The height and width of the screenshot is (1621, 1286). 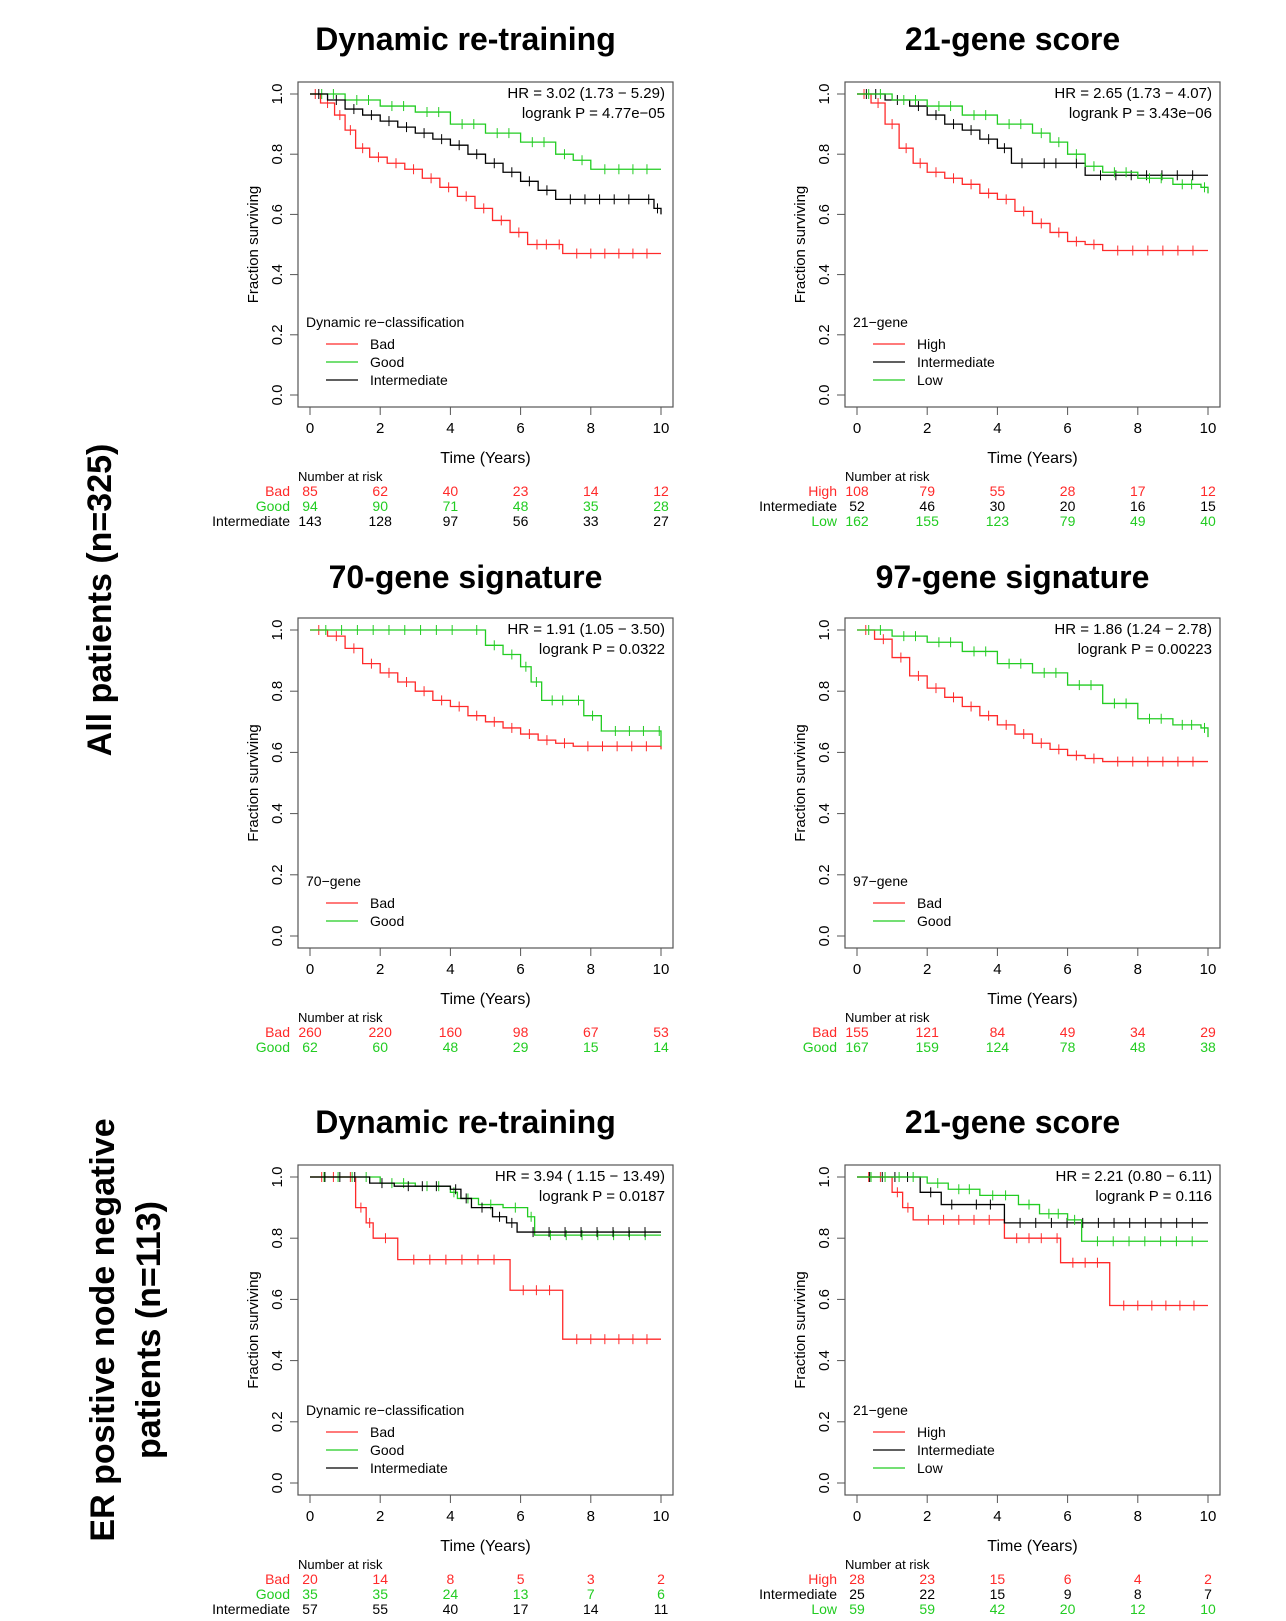 What do you see at coordinates (1140, 113) in the screenshot?
I see `stats-annotation: logrank P = 3.43e−06` at bounding box center [1140, 113].